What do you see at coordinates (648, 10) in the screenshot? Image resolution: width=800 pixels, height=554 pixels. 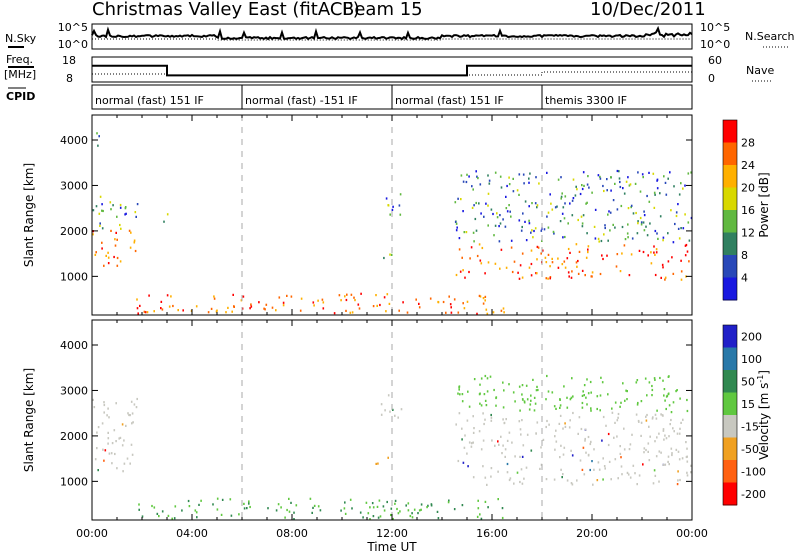 I see `date-label: 10/Dec/2011` at bounding box center [648, 10].